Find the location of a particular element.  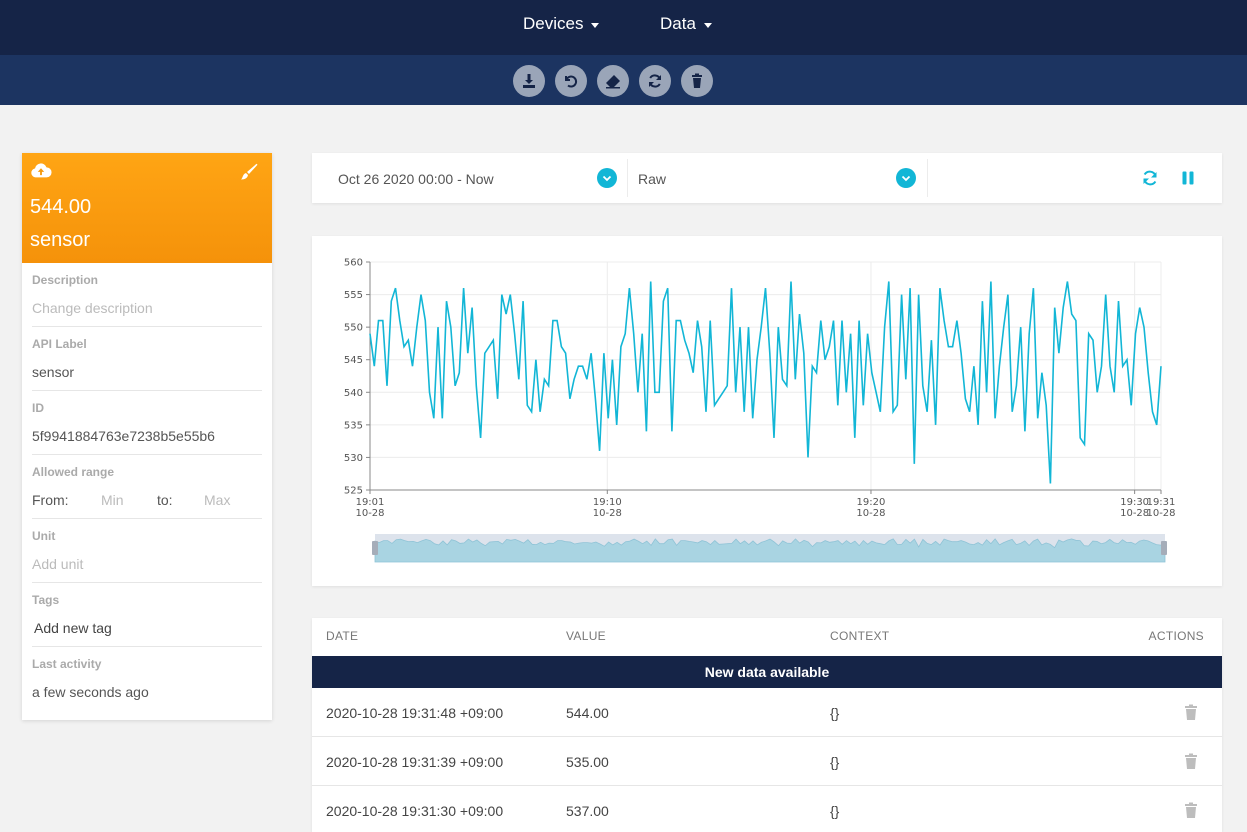

nav-devices-menu: Devices is located at coordinates (561, 24).